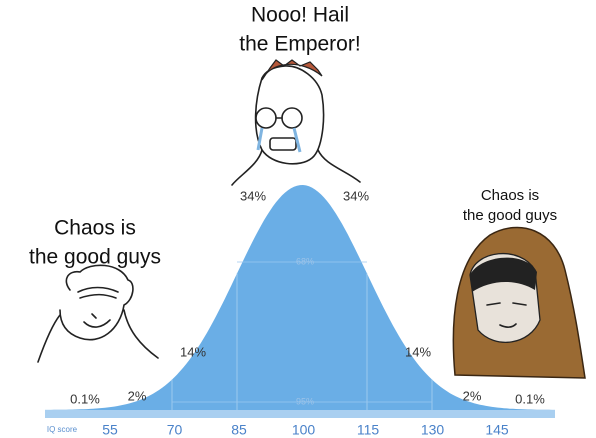  I want to click on tick-label: 55, so click(110, 430).